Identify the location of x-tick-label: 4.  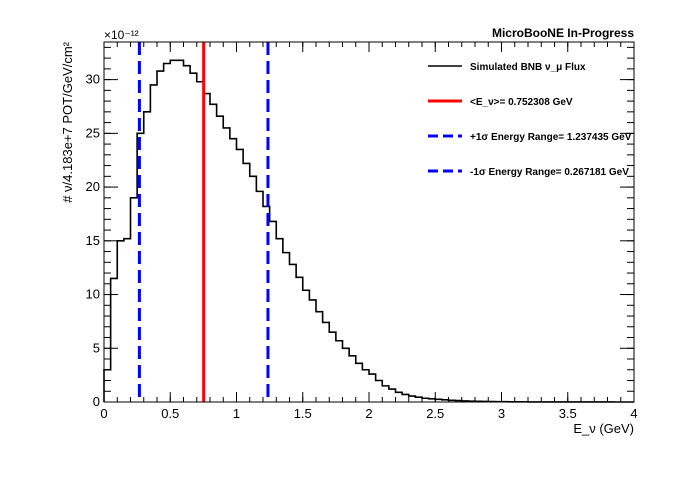
(633, 413).